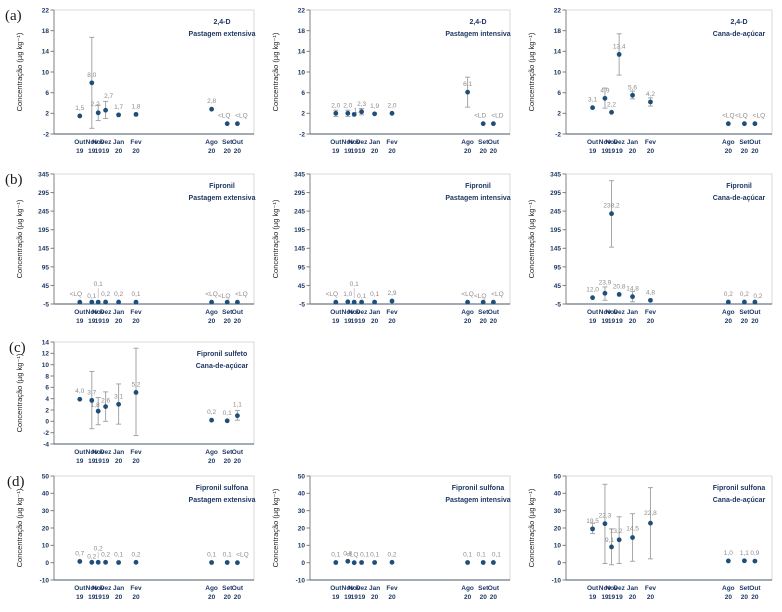  What do you see at coordinates (79, 391) in the screenshot?
I see `svg-text: 4,0` at bounding box center [79, 391].